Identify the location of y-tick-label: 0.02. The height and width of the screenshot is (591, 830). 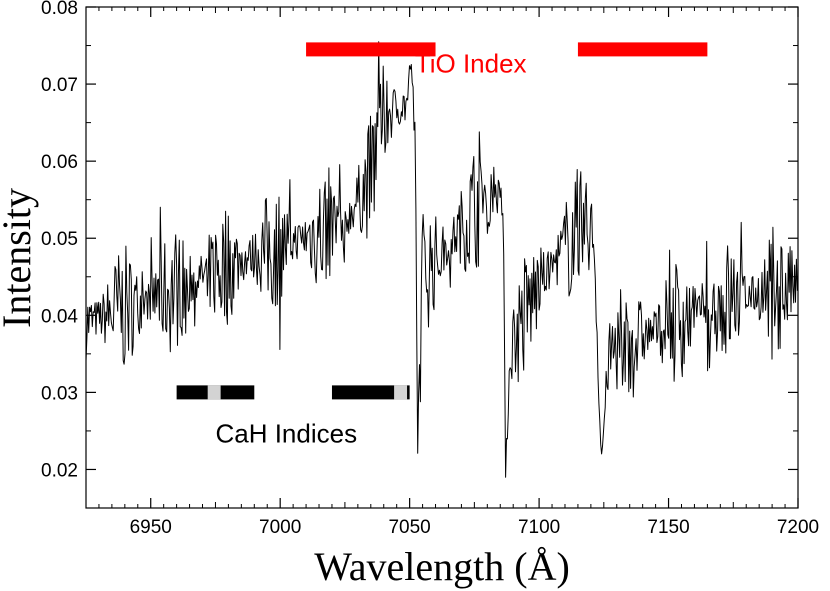
(59, 470).